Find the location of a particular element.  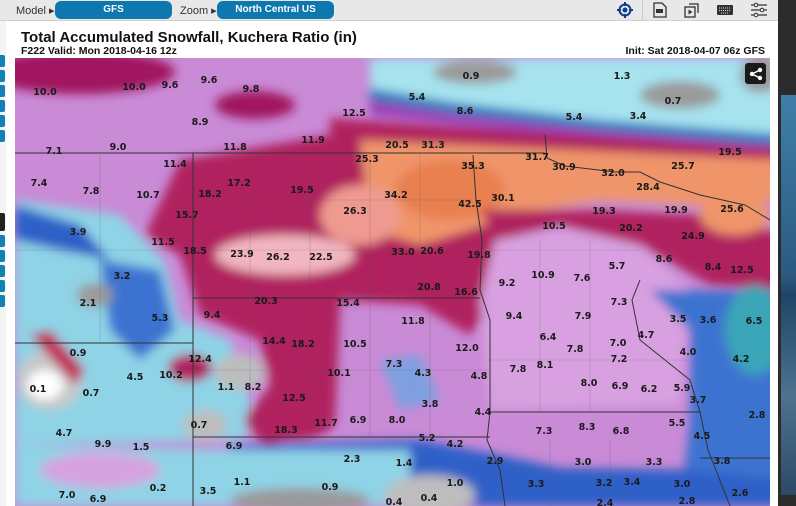

snowfall-value-label: 4.4 is located at coordinates (483, 412).